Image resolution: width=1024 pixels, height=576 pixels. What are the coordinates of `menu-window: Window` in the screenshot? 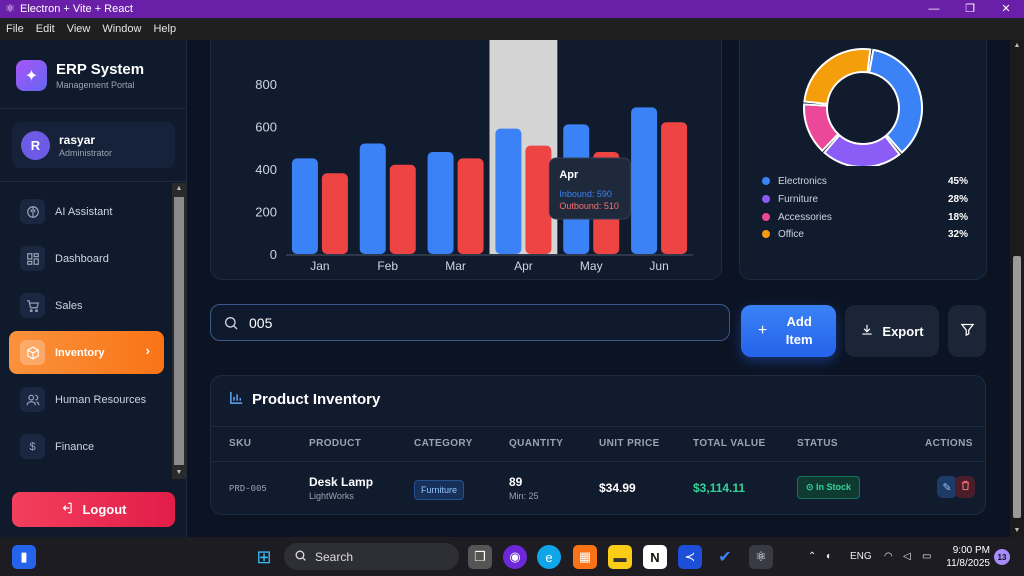 It's located at (122, 29).